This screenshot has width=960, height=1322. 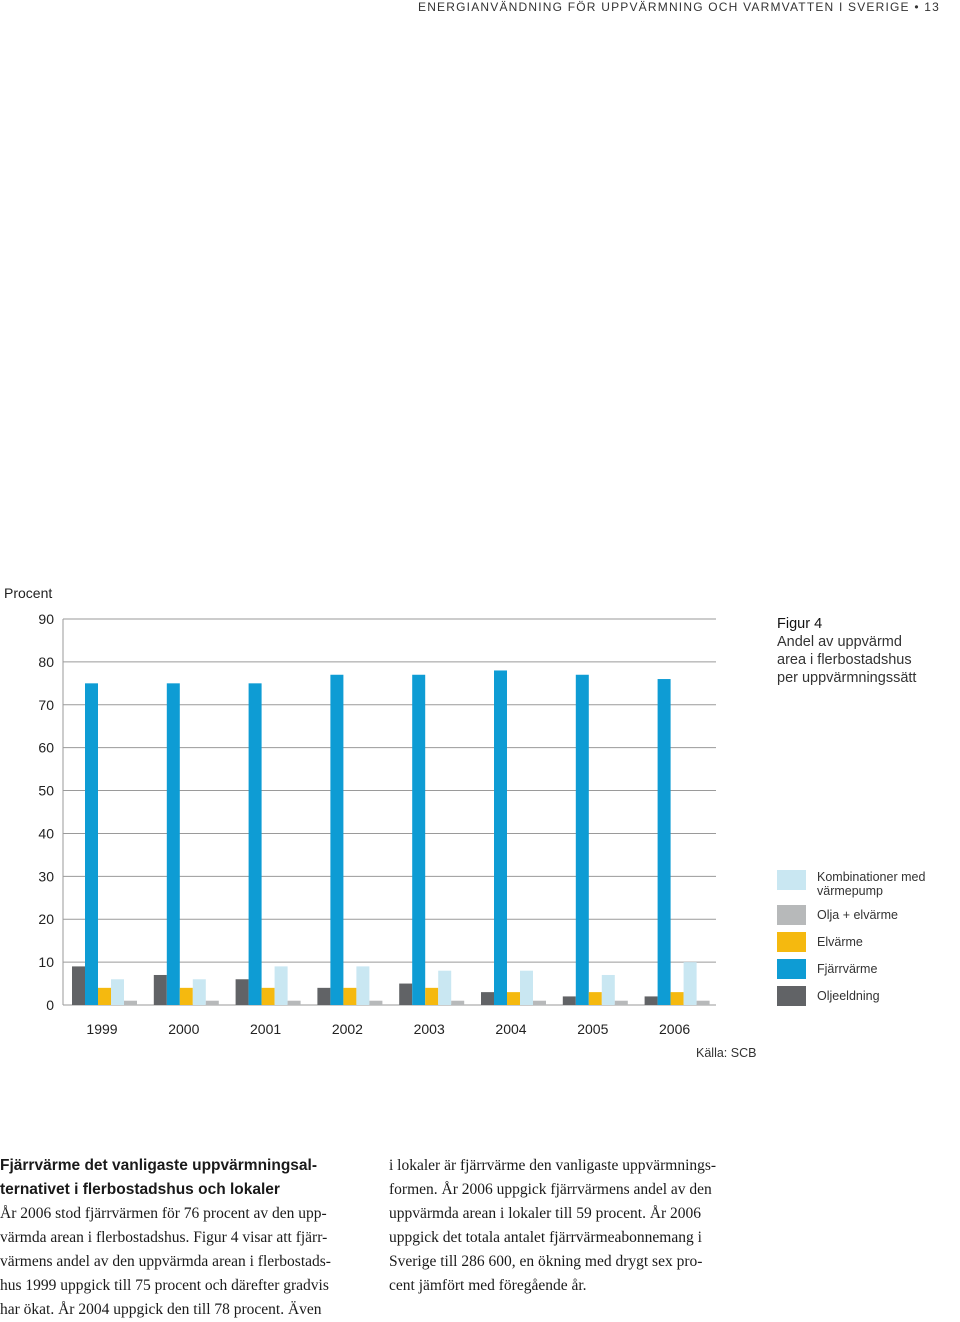 I want to click on x-tick-label: 2000, so click(x=183, y=1029).